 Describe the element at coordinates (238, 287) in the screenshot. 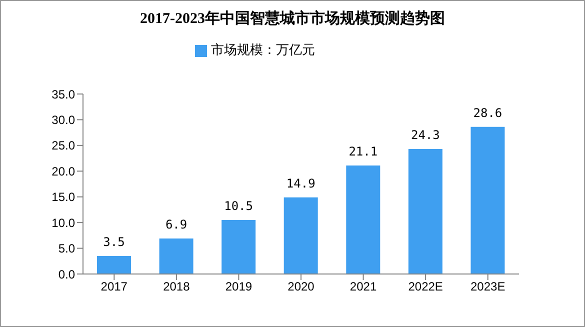

I see `x-tick-label: 2019` at that location.